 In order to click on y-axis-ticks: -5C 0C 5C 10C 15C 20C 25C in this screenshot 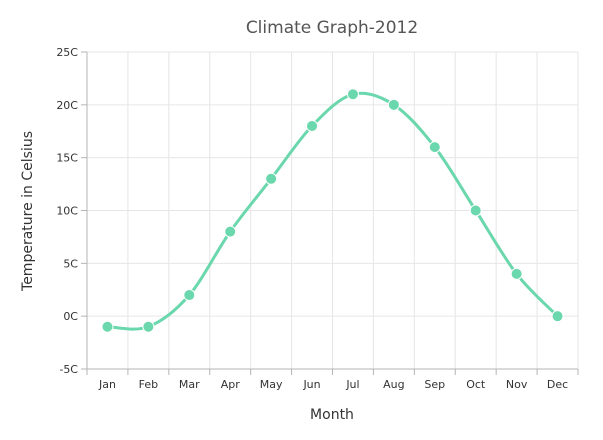, I will do `click(67, 211)`.